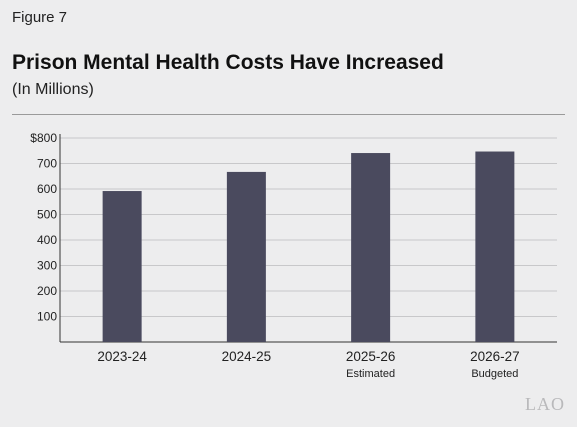 Image resolution: width=577 pixels, height=427 pixels. What do you see at coordinates (371, 356) in the screenshot?
I see `x-tick-label: 2025-26` at bounding box center [371, 356].